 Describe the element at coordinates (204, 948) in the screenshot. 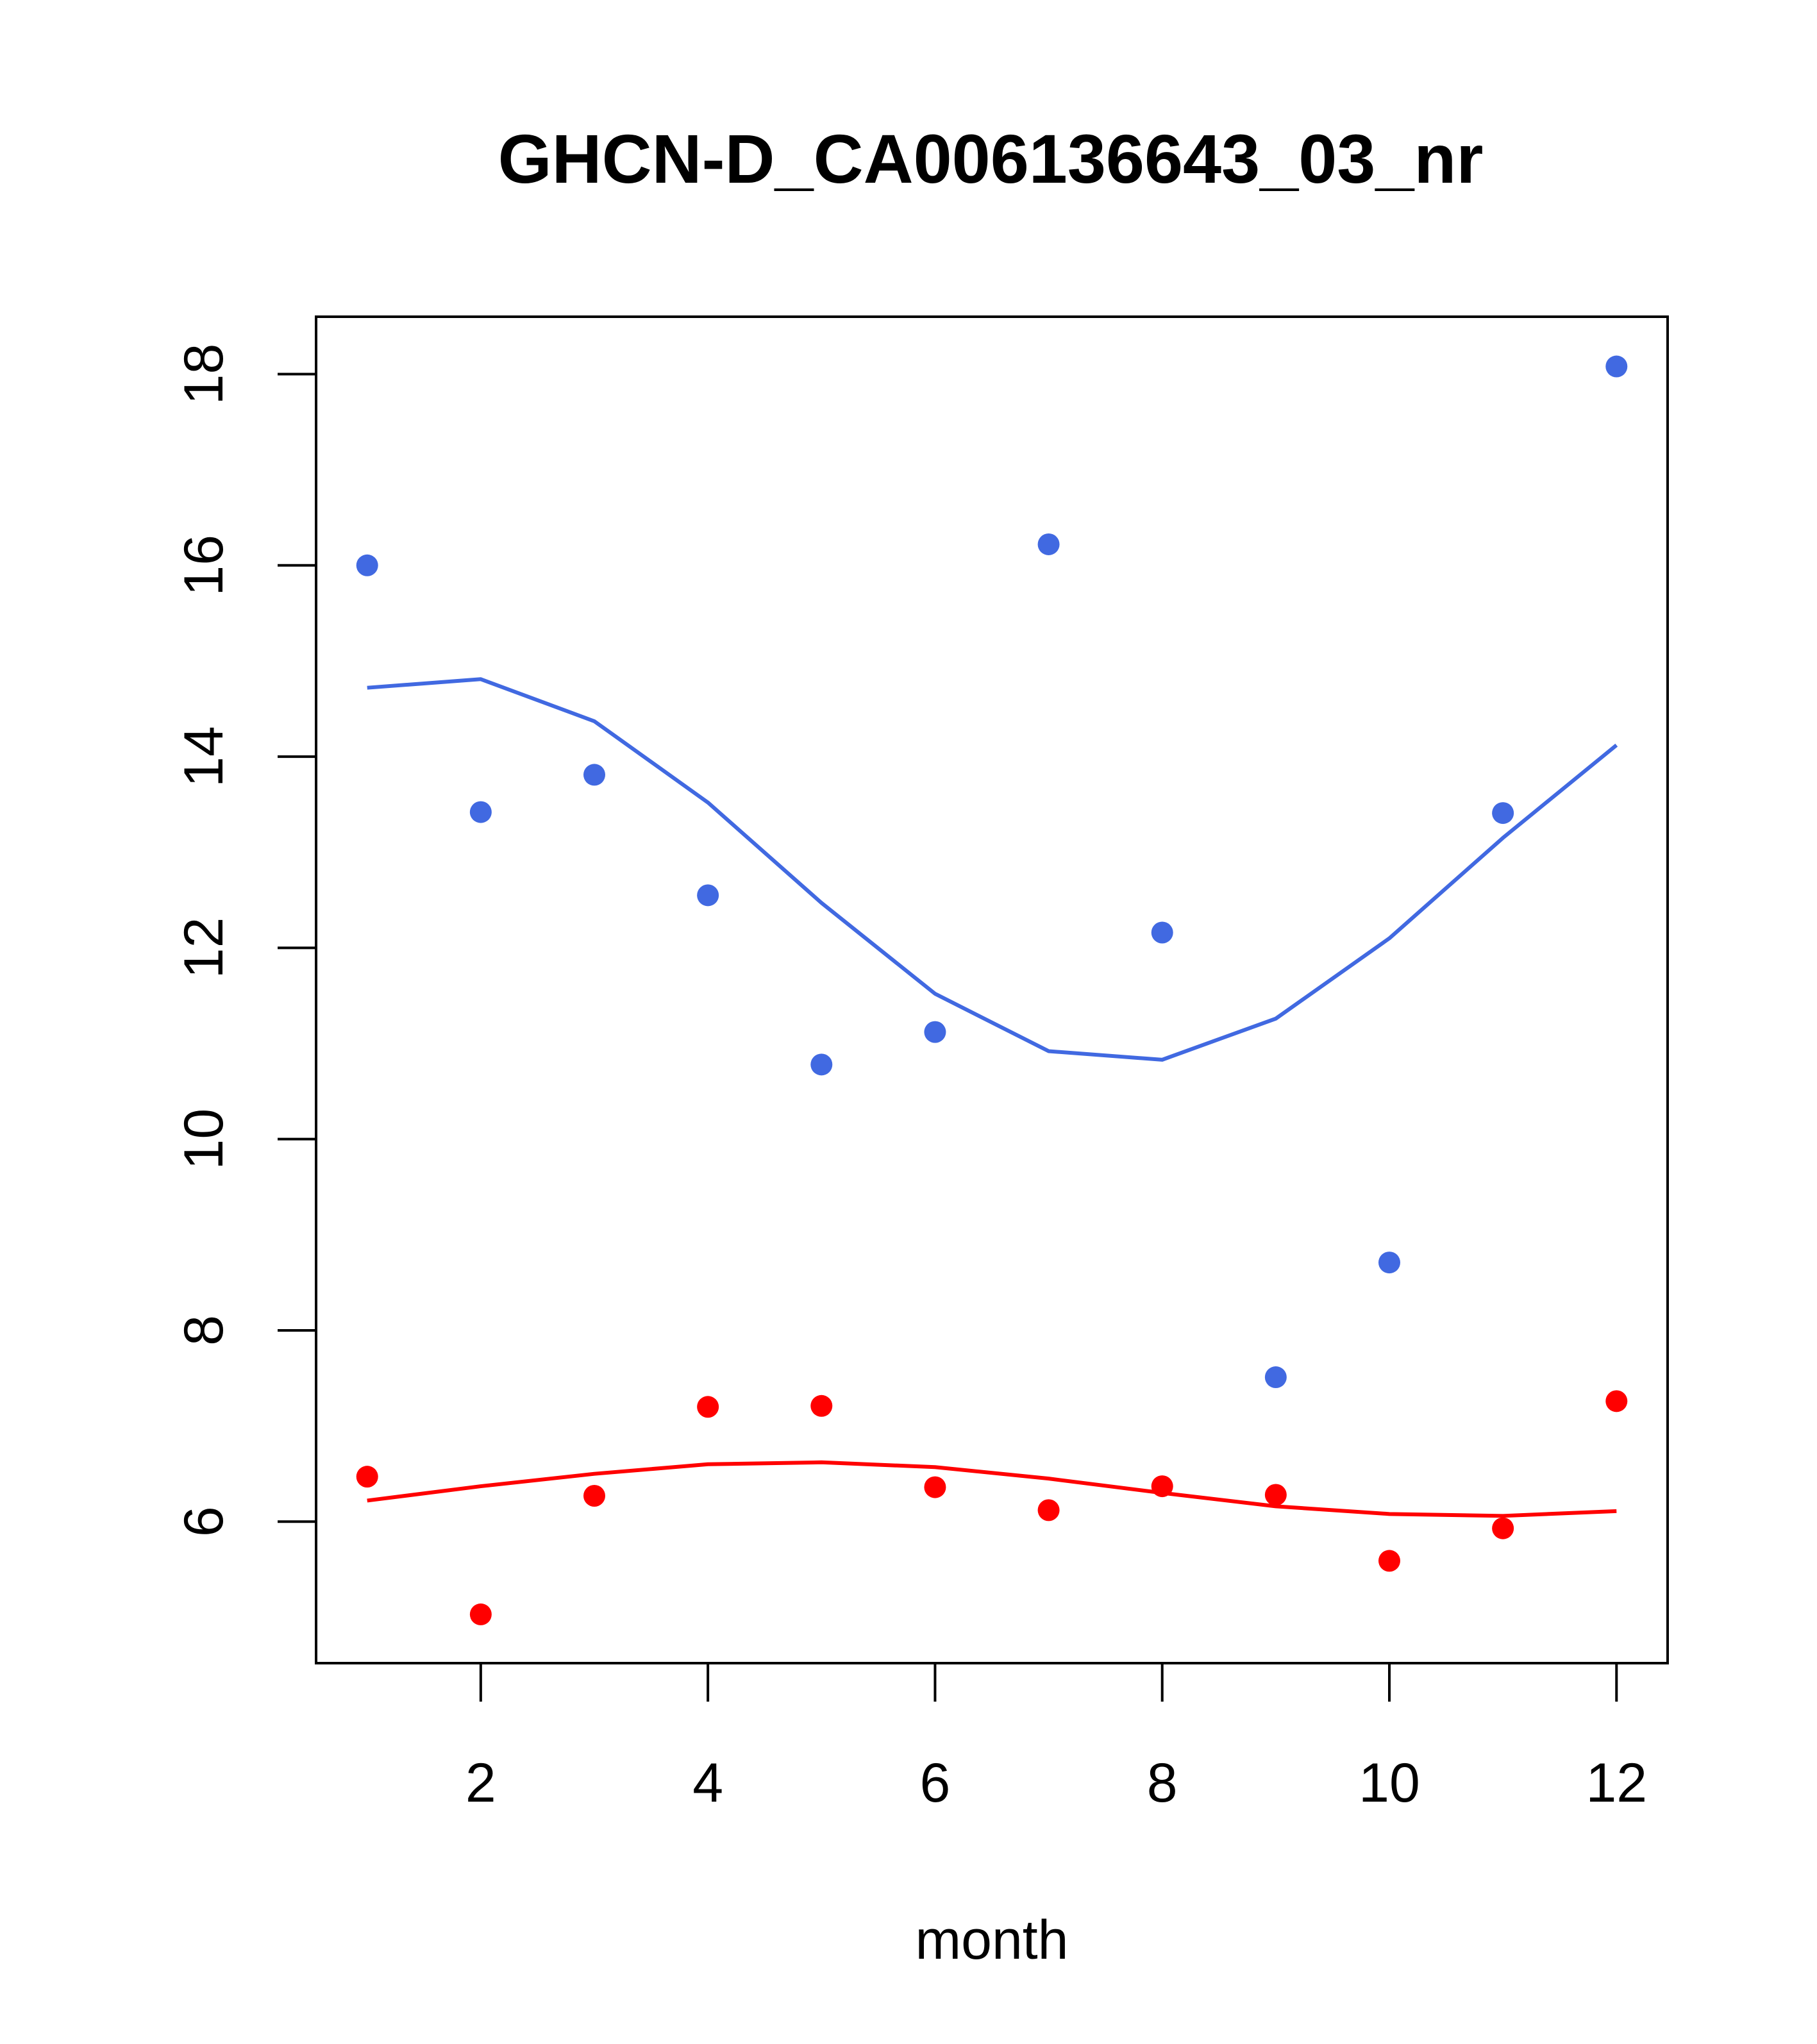

I see `y-tick-label: 12` at that location.